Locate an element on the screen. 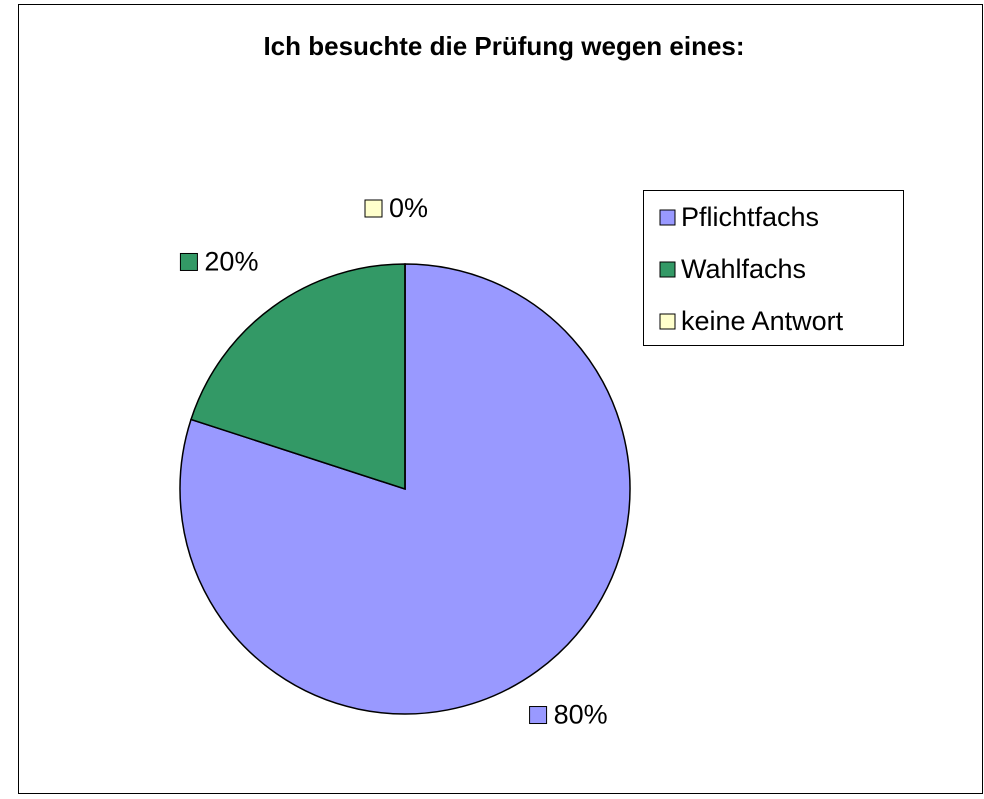 The height and width of the screenshot is (799, 984). legend-label: Pflichtfachs is located at coordinates (750, 217).